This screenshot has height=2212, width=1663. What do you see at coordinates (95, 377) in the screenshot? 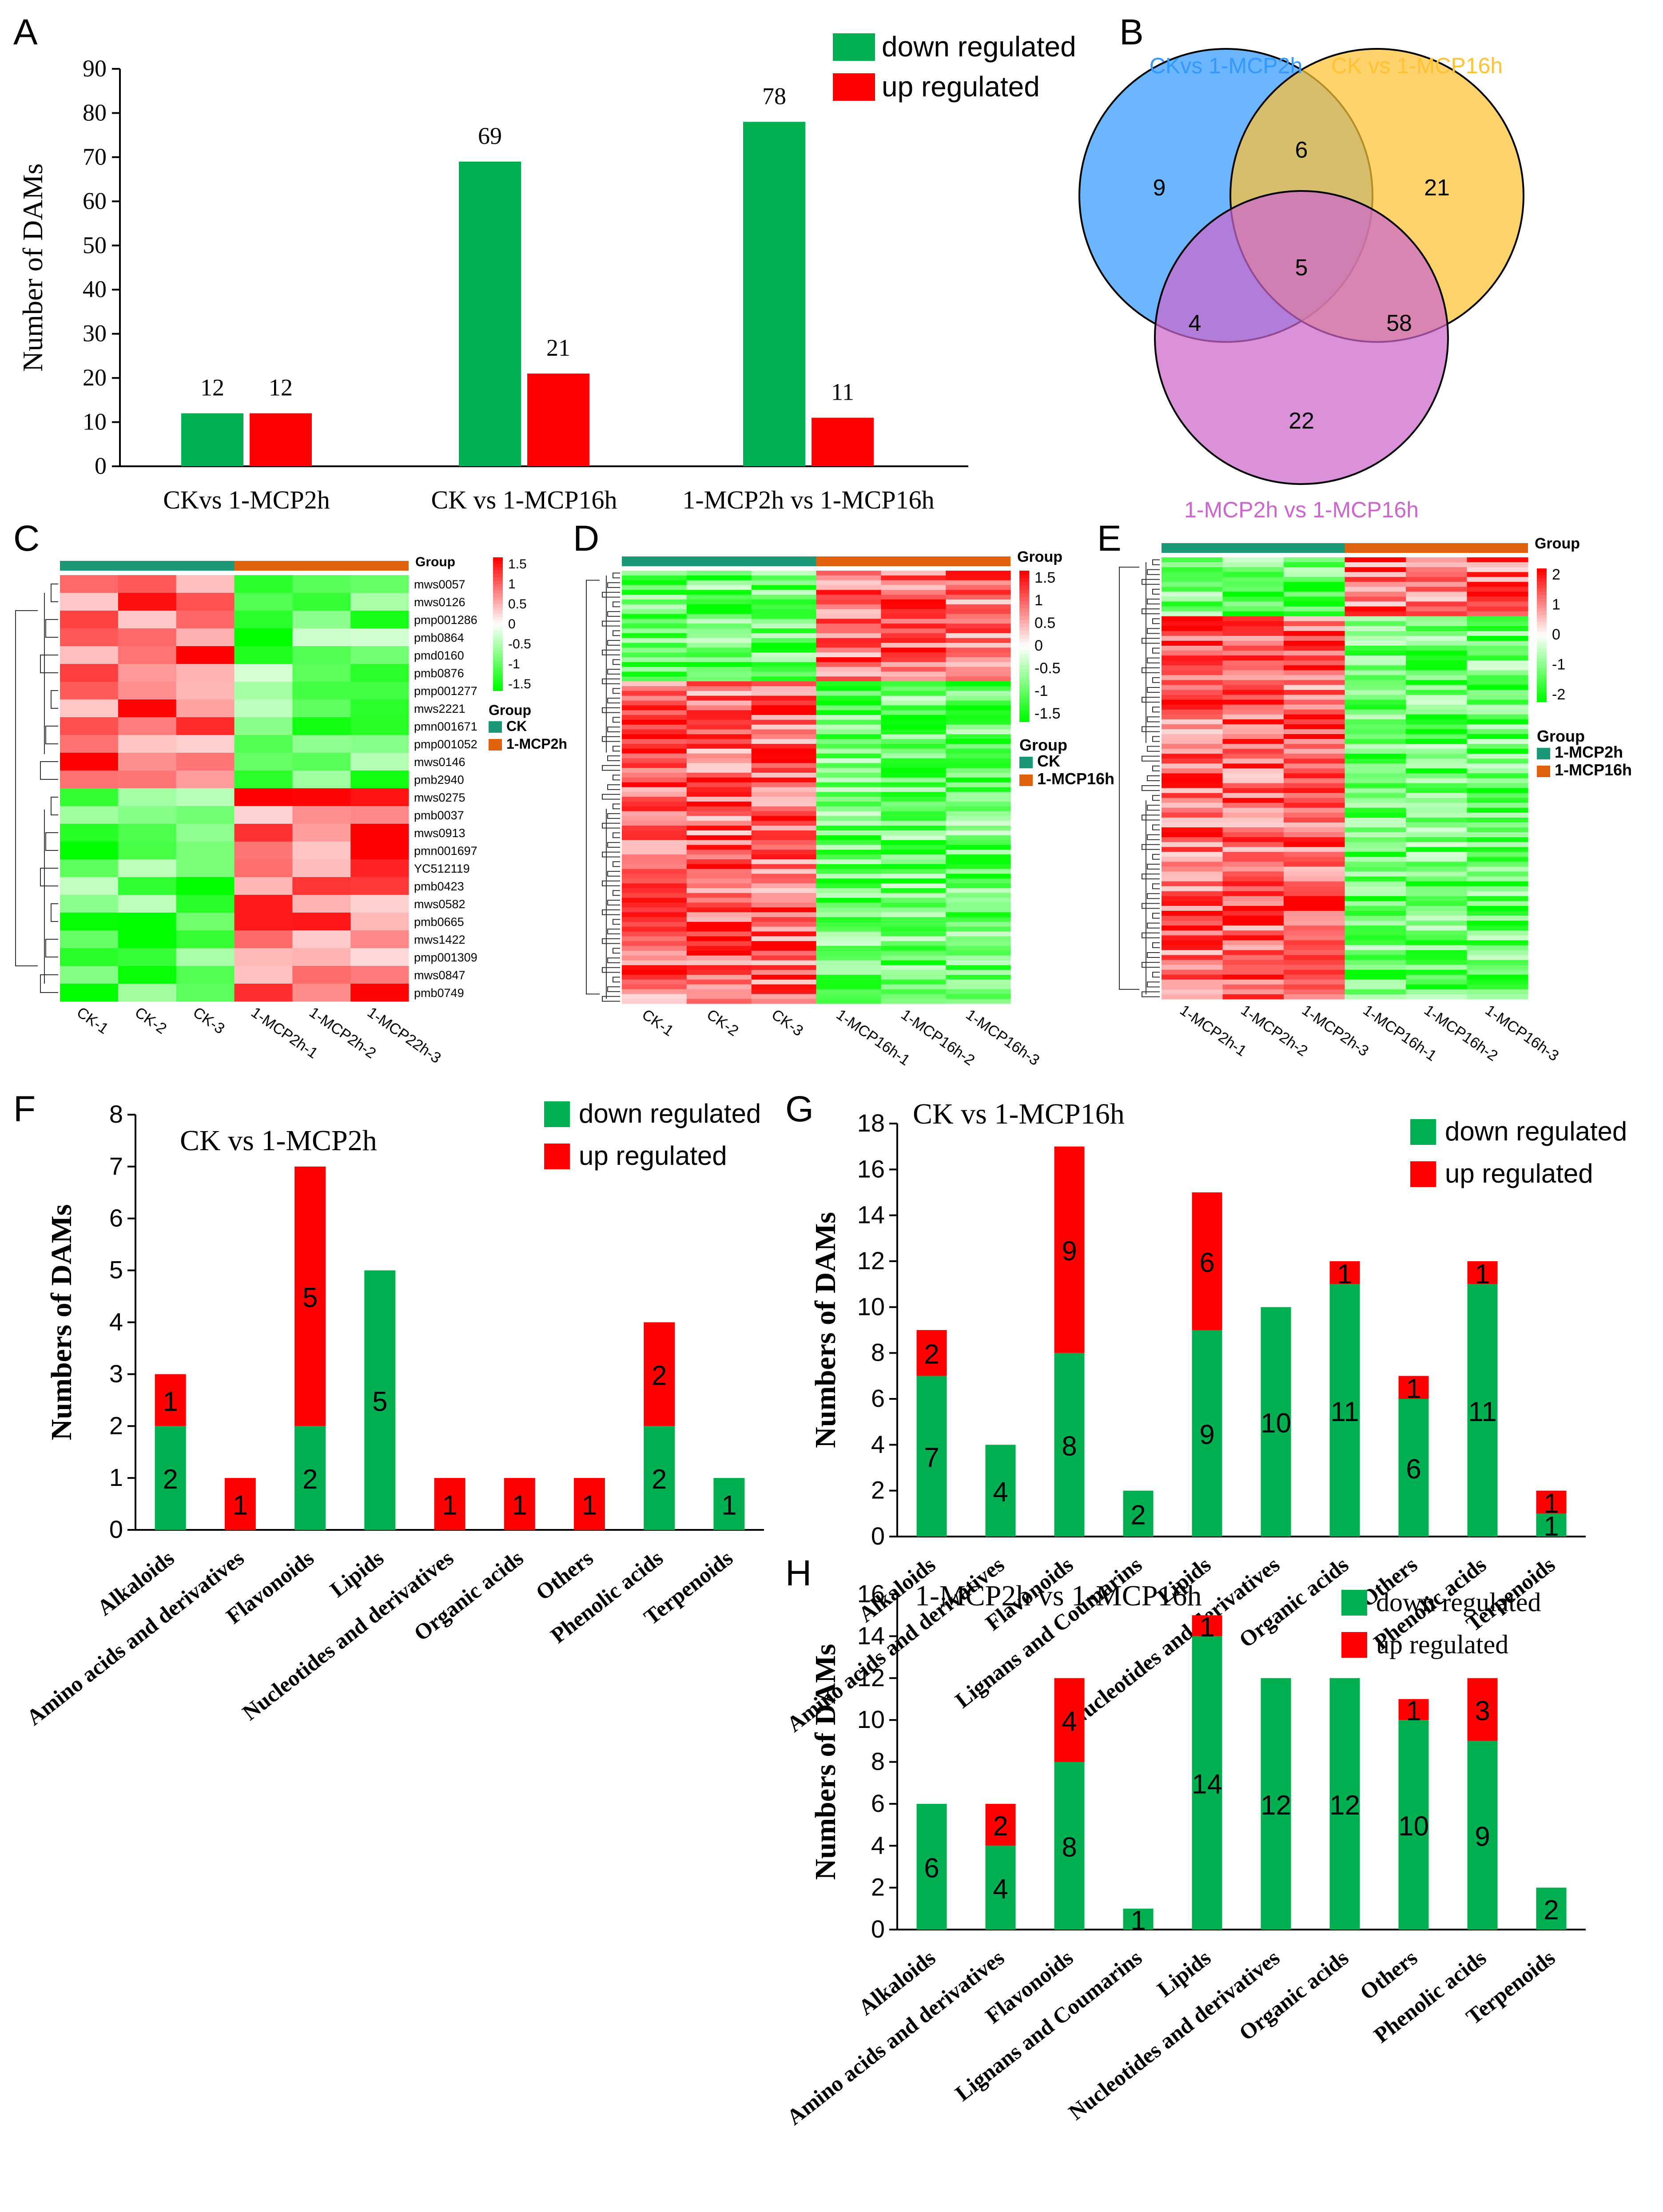
I see `y-tick-label: 20` at bounding box center [95, 377].